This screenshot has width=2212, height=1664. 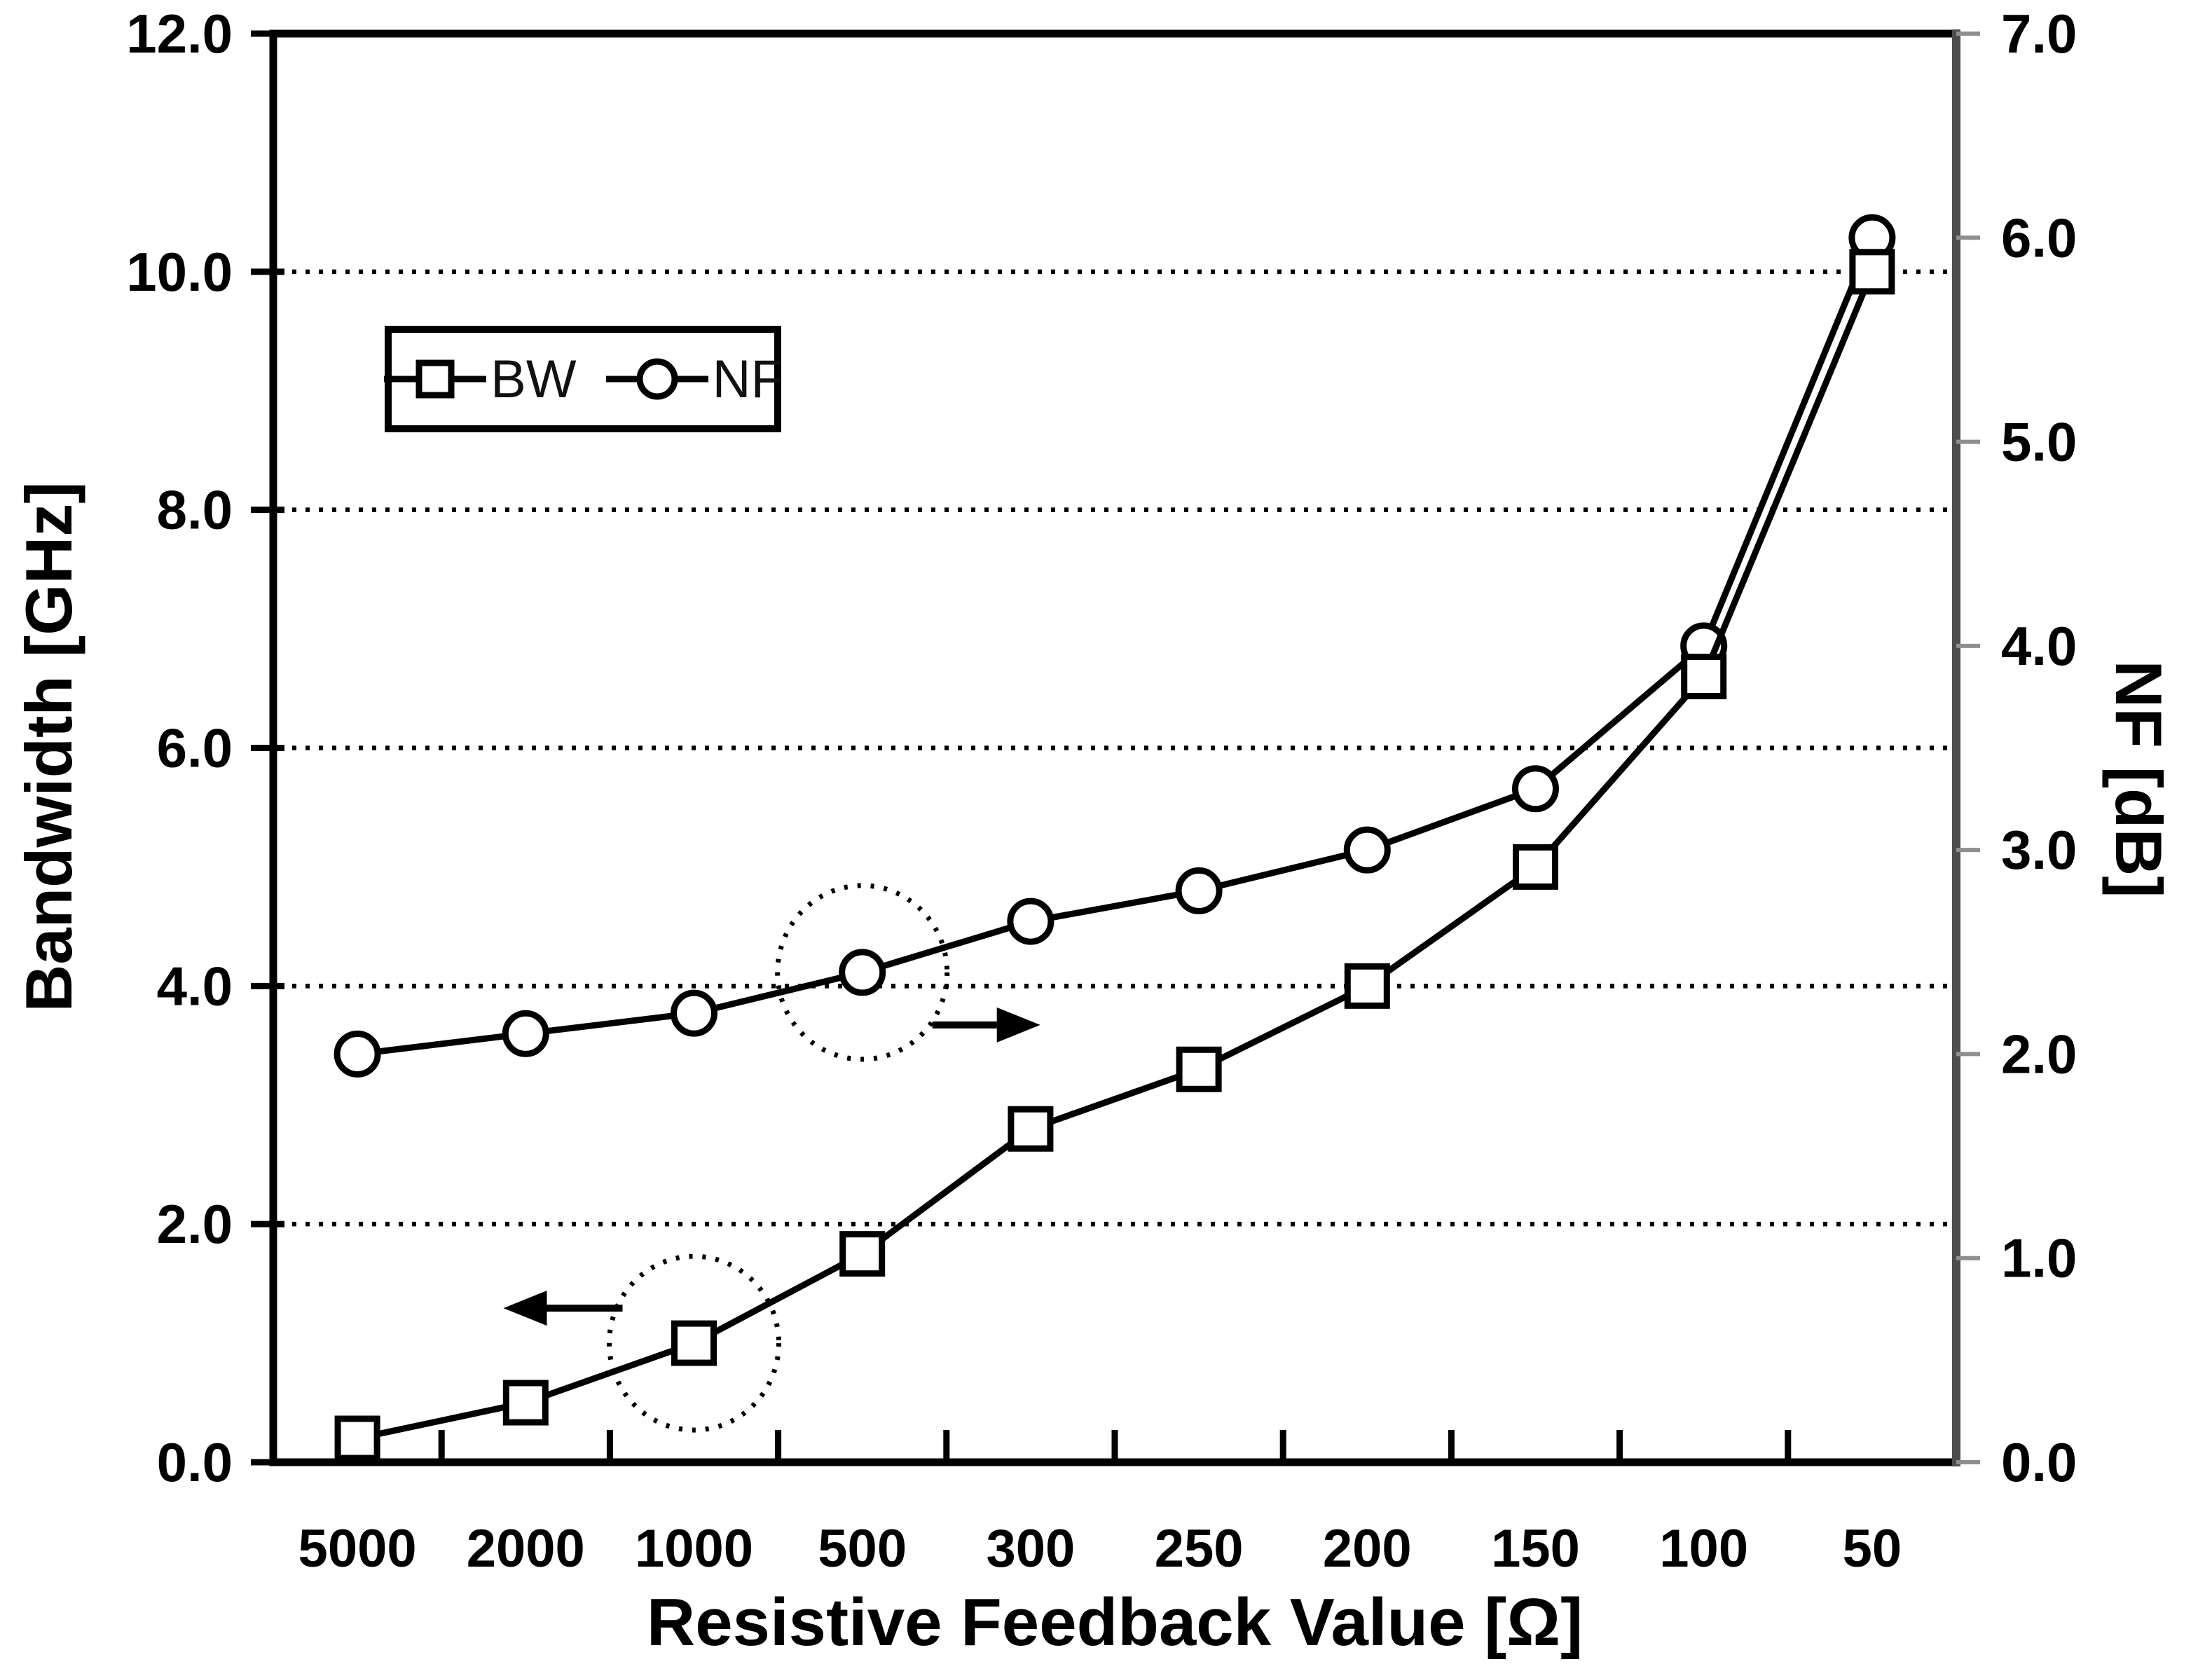 I want to click on highlight-ellipse-nf, so click(x=862, y=972).